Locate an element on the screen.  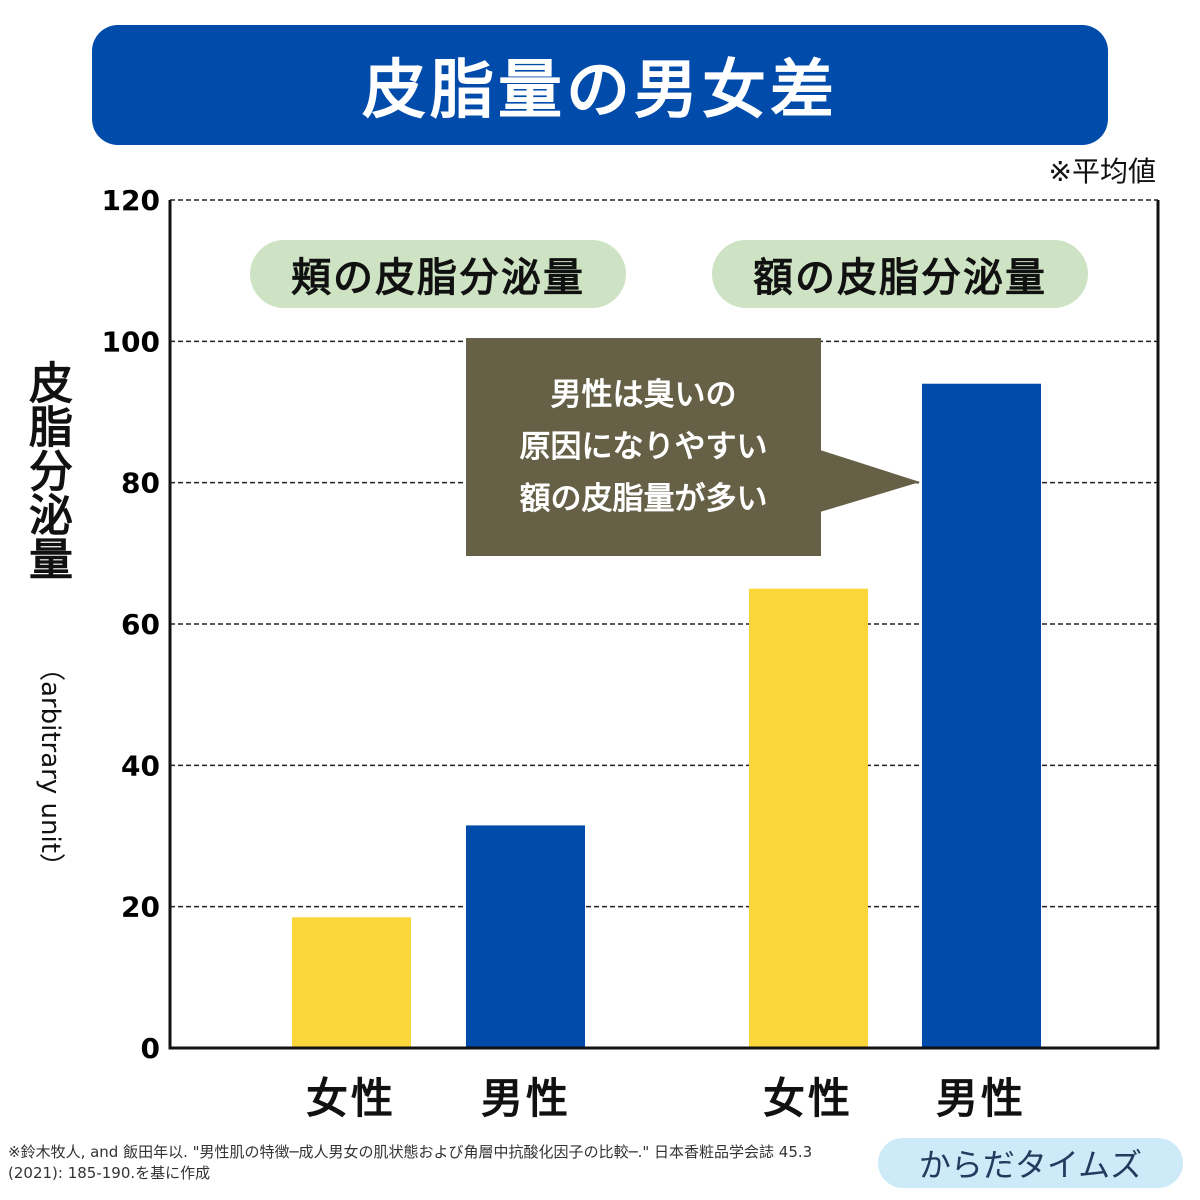
title-banner: 皮脂量の男女差 is located at coordinates (600, 85).